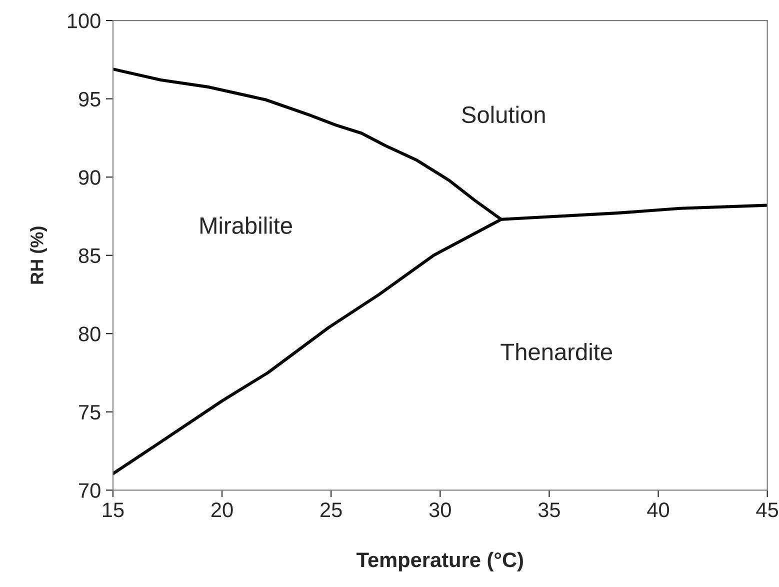 Image resolution: width=779 pixels, height=587 pixels. What do you see at coordinates (439, 562) in the screenshot?
I see `x-axis-title: Temperature (°C)` at bounding box center [439, 562].